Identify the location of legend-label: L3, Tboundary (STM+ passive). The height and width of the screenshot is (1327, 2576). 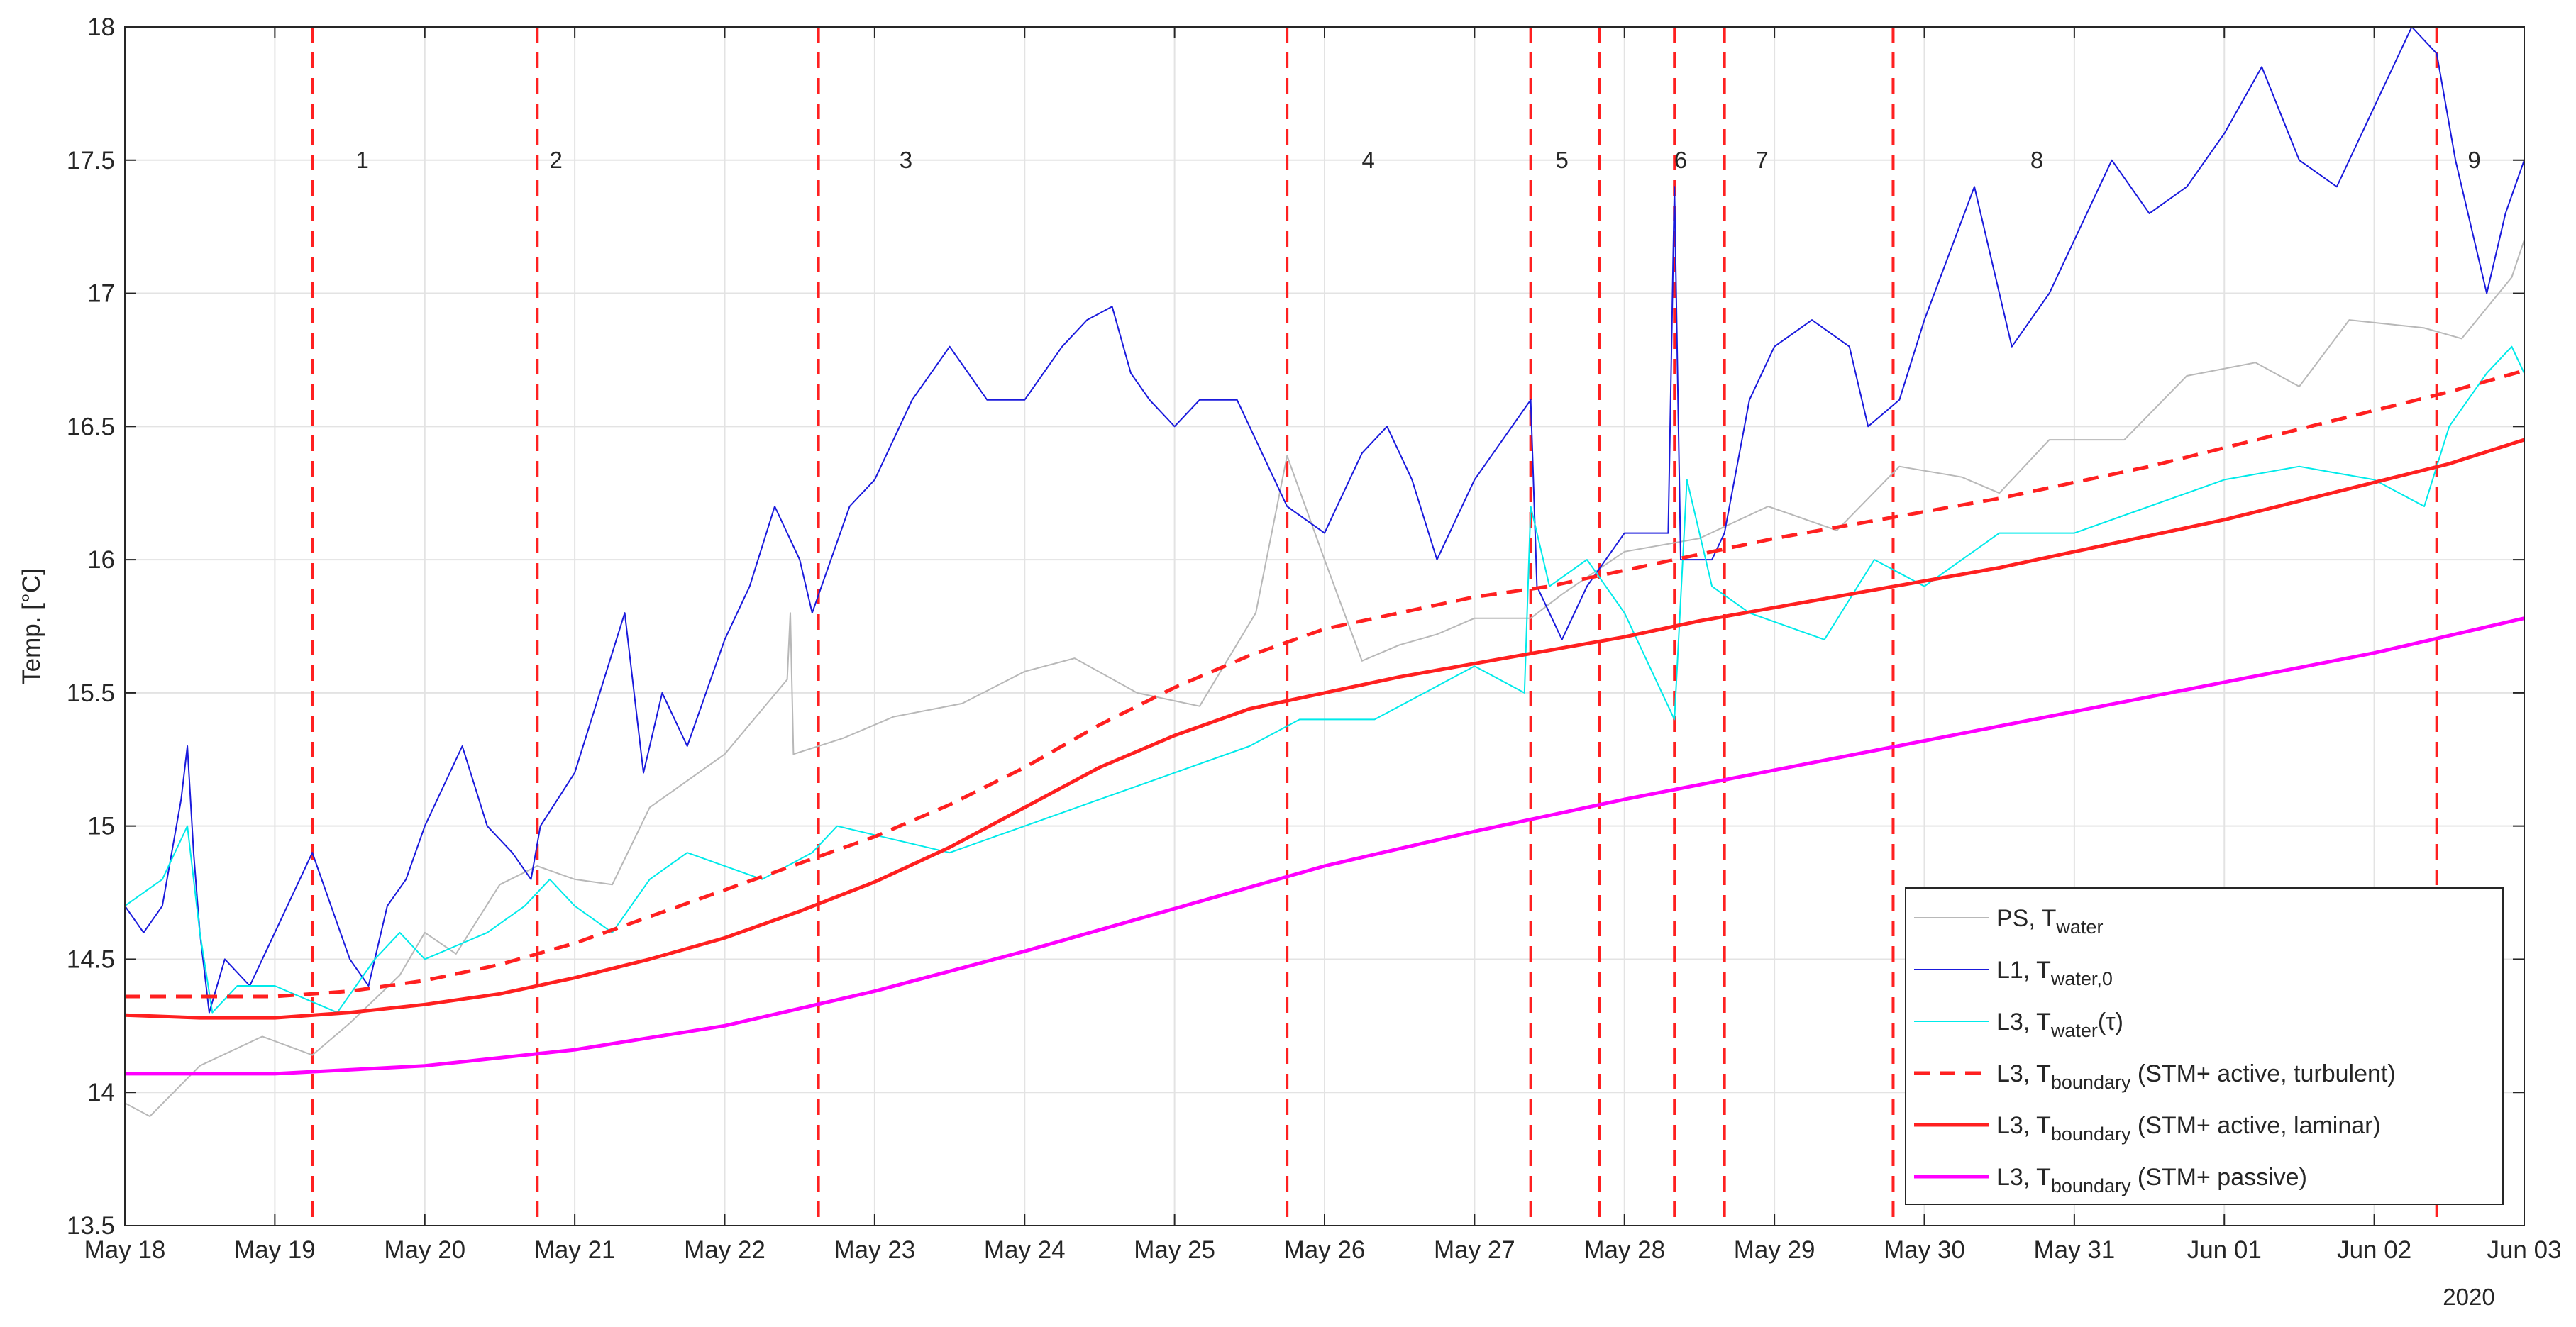
(2151, 1180).